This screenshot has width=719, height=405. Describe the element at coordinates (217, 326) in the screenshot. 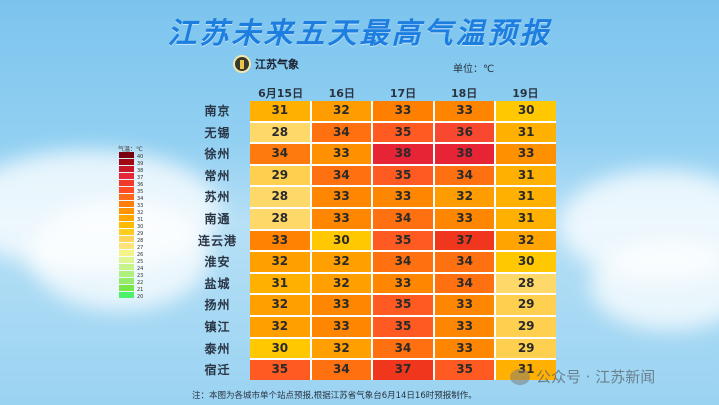

I see `city-label: 镇江` at that location.